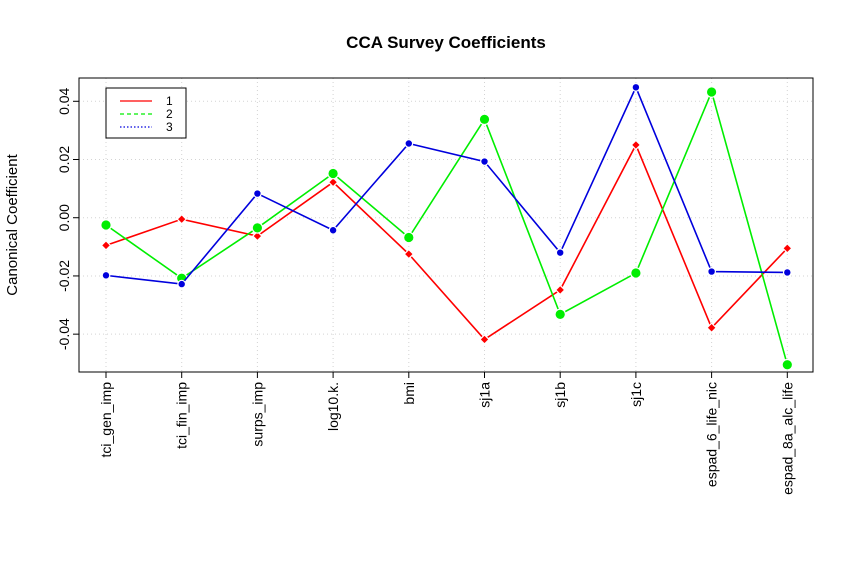 This screenshot has width=854, height=566. What do you see at coordinates (64, 276) in the screenshot?
I see `y-tick-label: -0.02` at bounding box center [64, 276].